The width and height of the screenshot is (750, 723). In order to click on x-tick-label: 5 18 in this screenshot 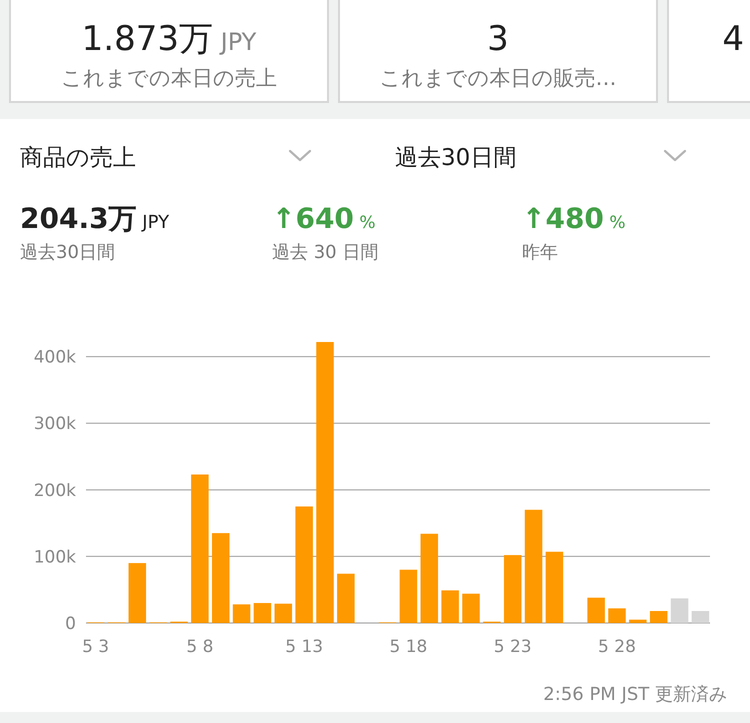, I will do `click(409, 647)`.